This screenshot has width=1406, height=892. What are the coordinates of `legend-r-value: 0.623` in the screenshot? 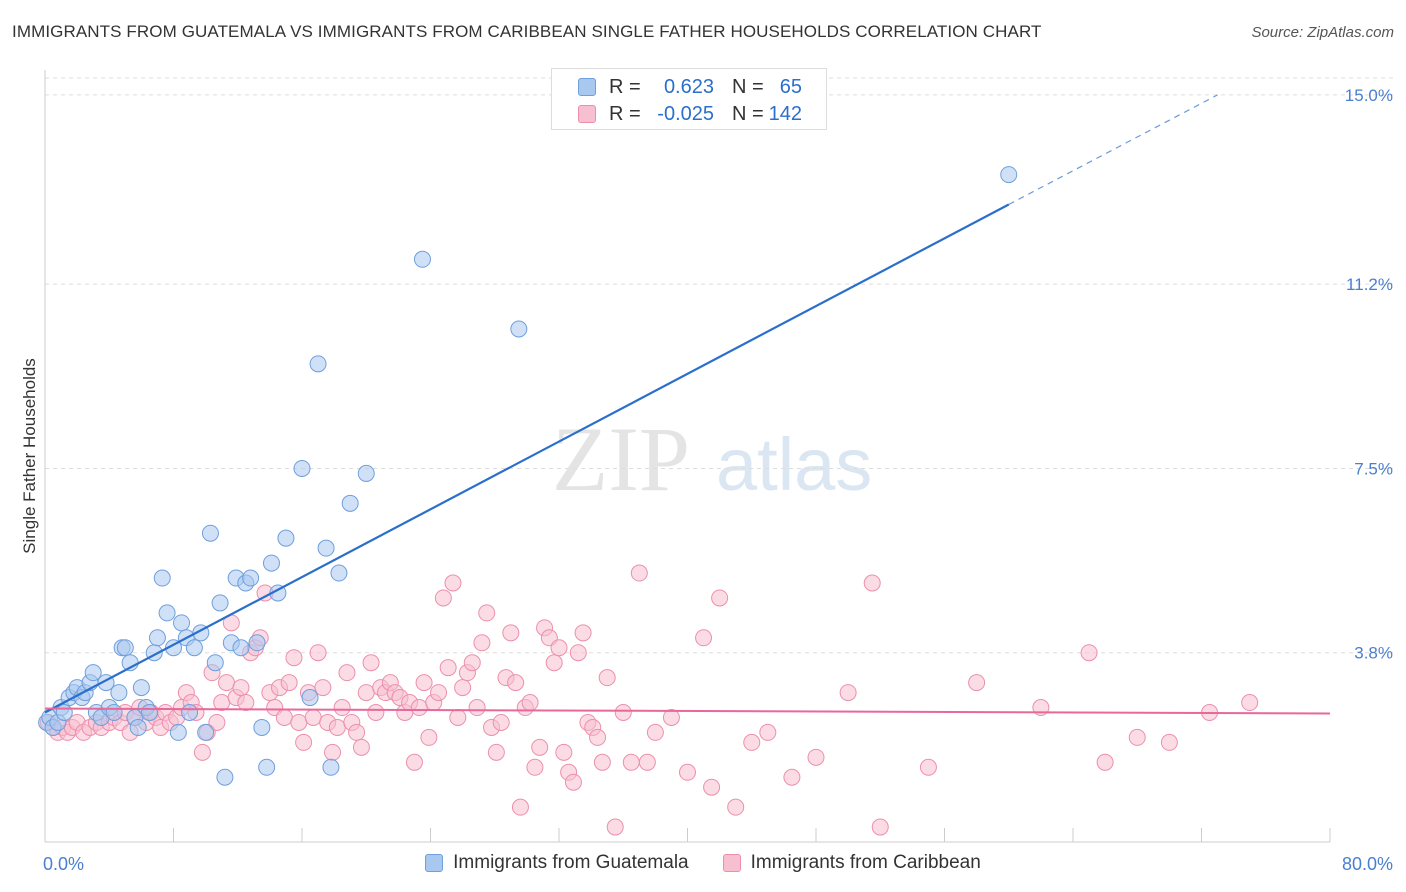 It's located at (688, 87).